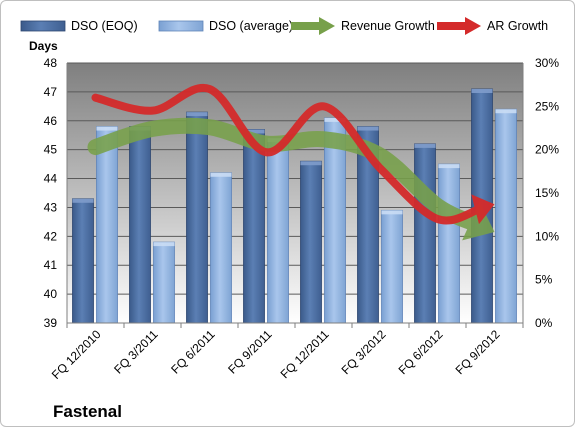 The width and height of the screenshot is (575, 428). What do you see at coordinates (547, 236) in the screenshot?
I see `y2-tick-label: 10%` at bounding box center [547, 236].